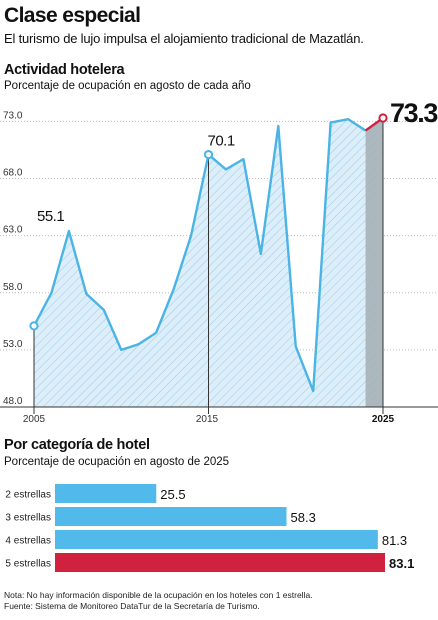  Describe the element at coordinates (13, 115) in the screenshot. I see `y-tick-label: 73.0` at that location.